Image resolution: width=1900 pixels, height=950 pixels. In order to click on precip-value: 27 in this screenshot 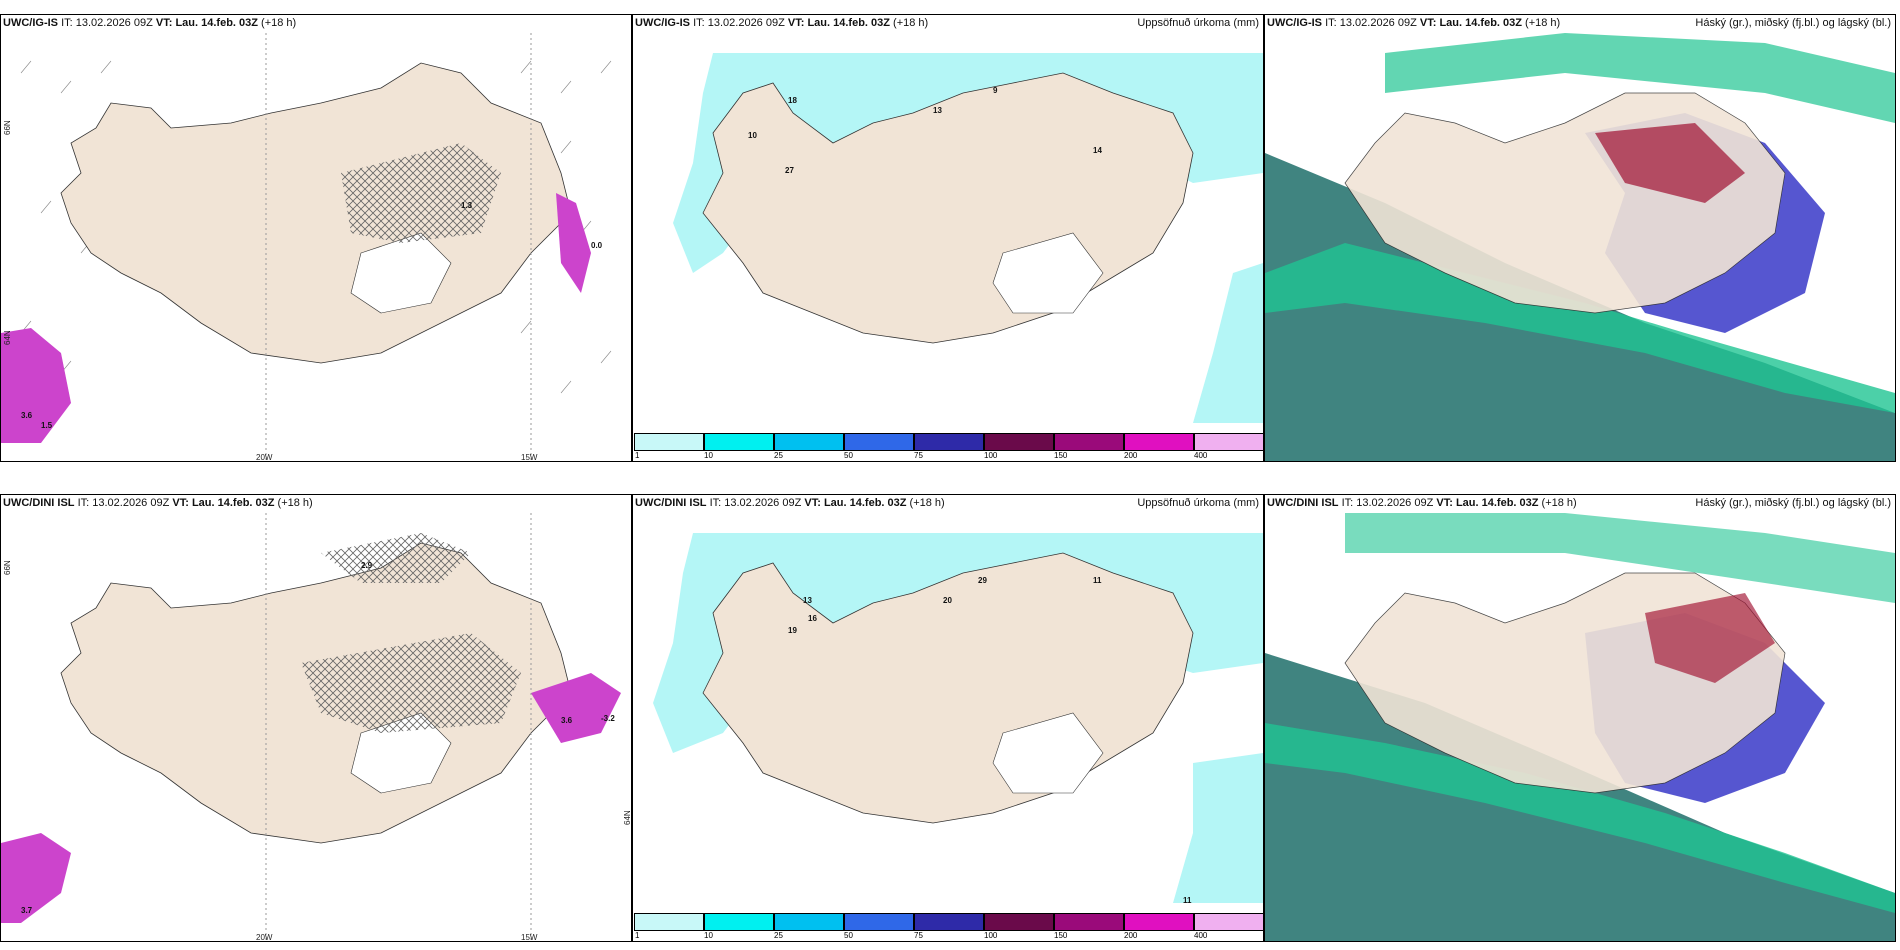, I will do `click(789, 170)`.